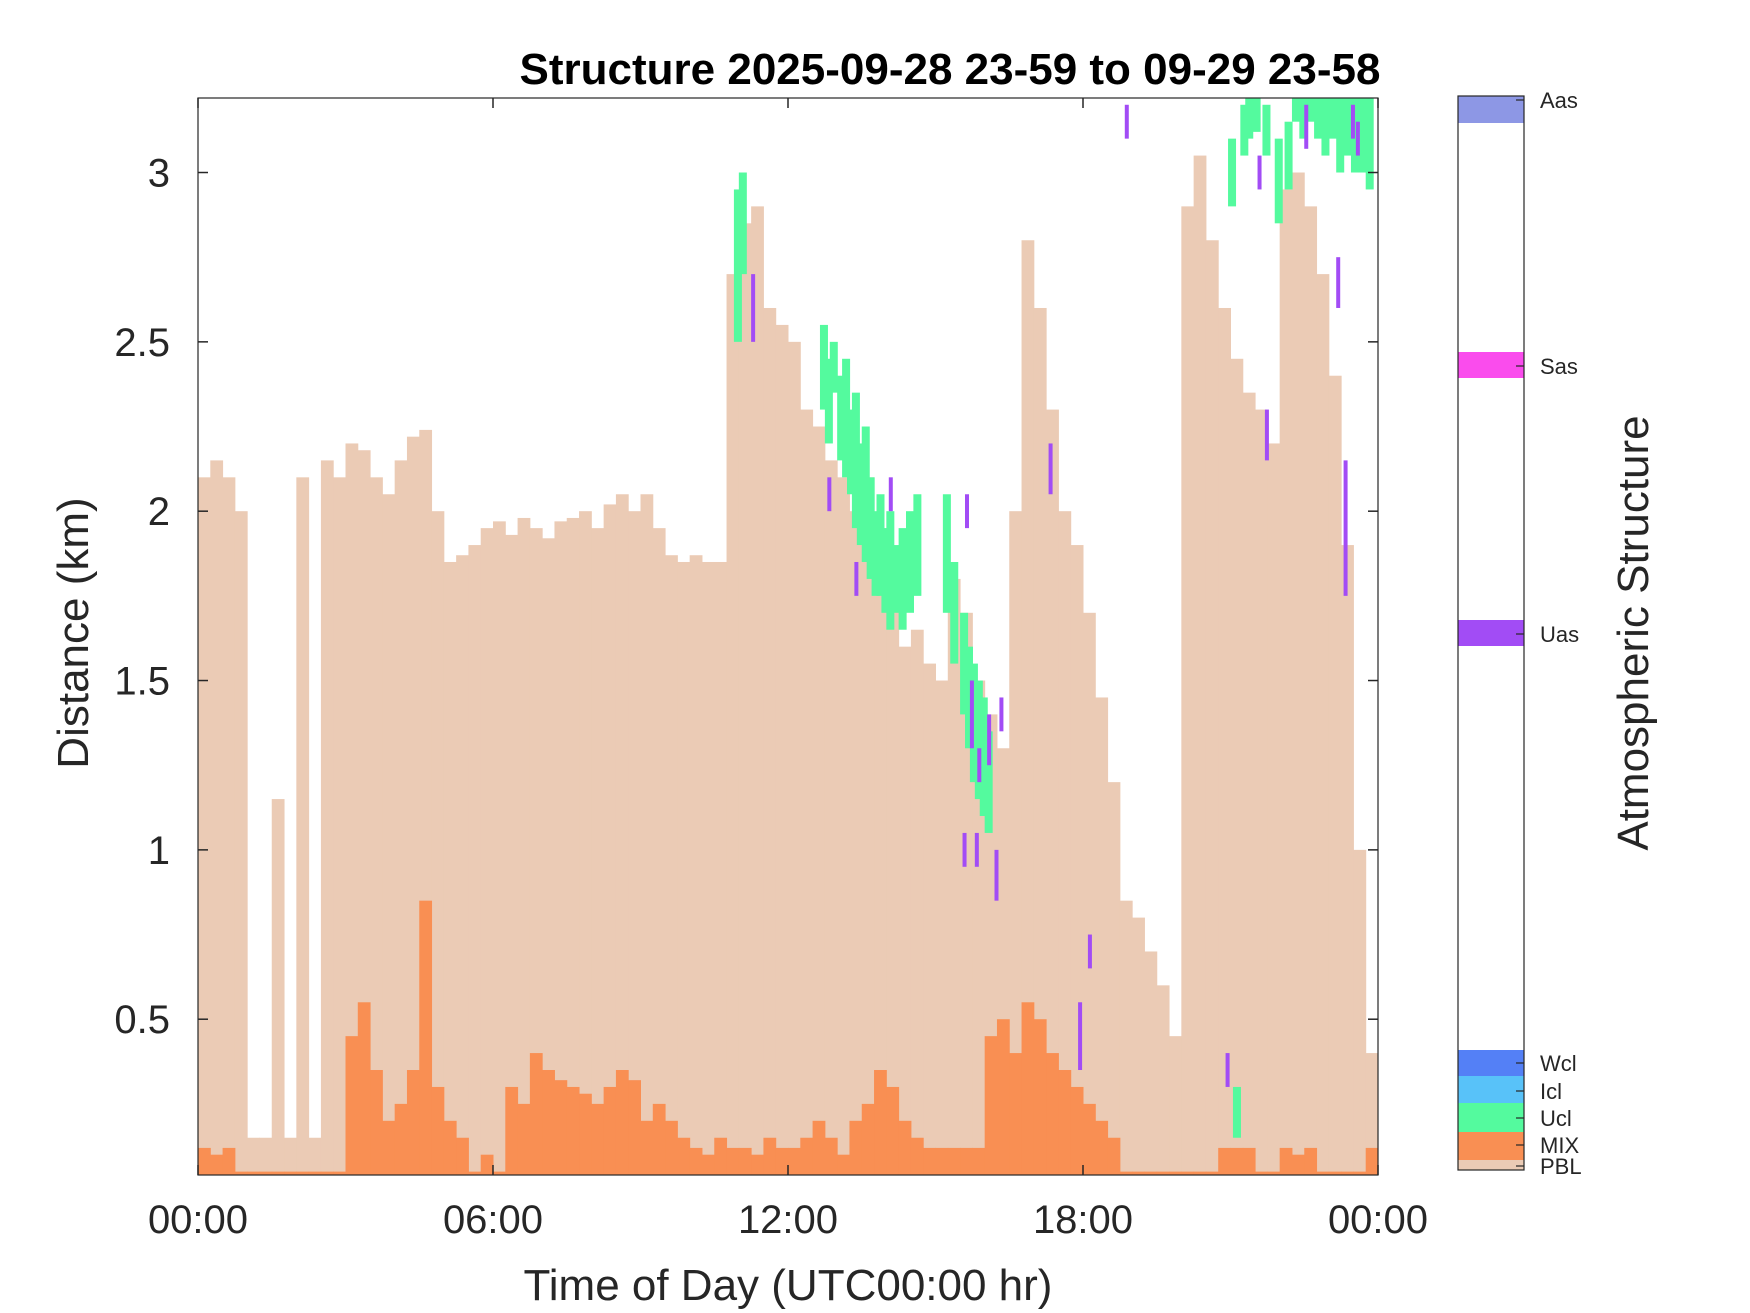  I want to click on colorbar-label-uas: Uas, so click(1559, 634).